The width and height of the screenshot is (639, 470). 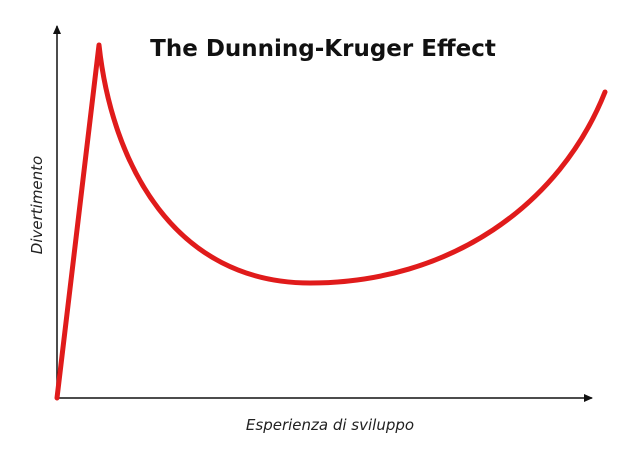 What do you see at coordinates (330, 425) in the screenshot?
I see `x-axis-label: Esperienza di sviluppo` at bounding box center [330, 425].